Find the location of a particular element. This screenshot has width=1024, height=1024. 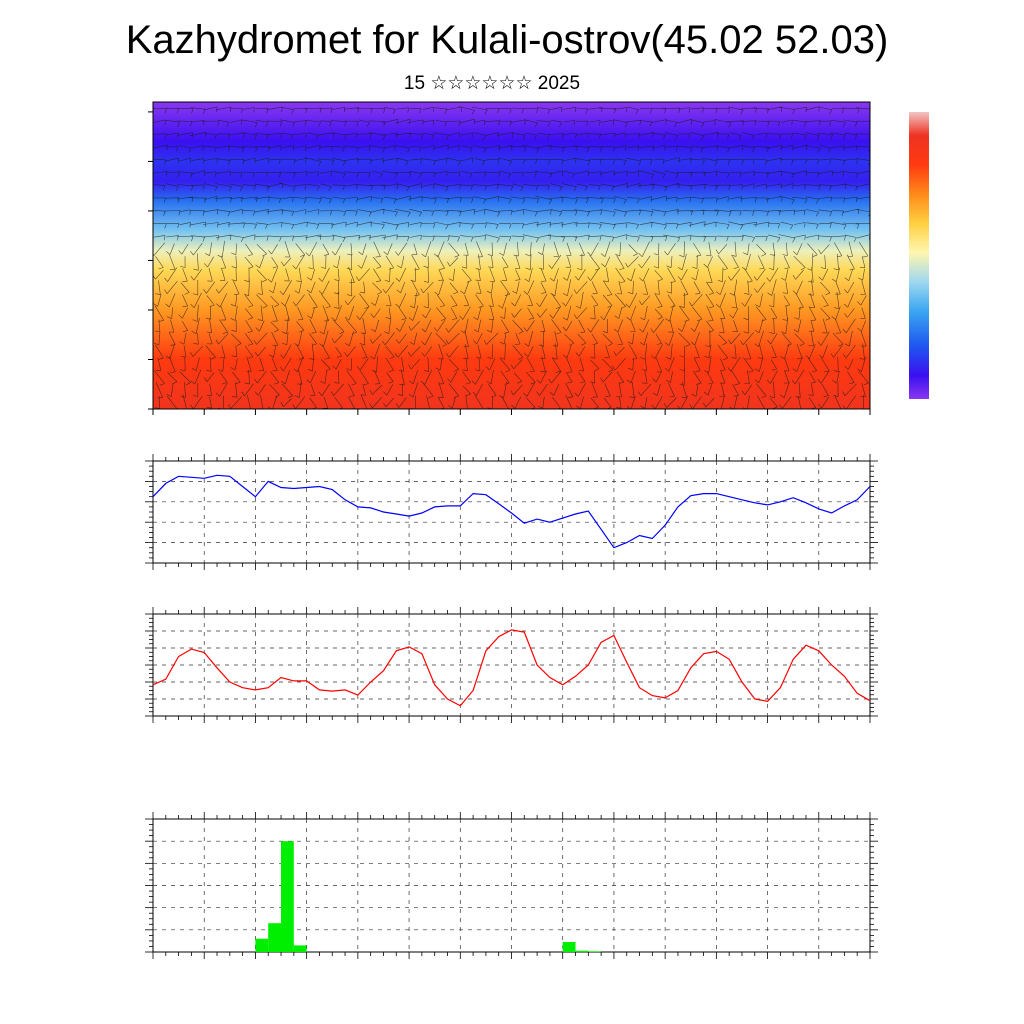

temp-2m-panel is located at coordinates (511, 665).